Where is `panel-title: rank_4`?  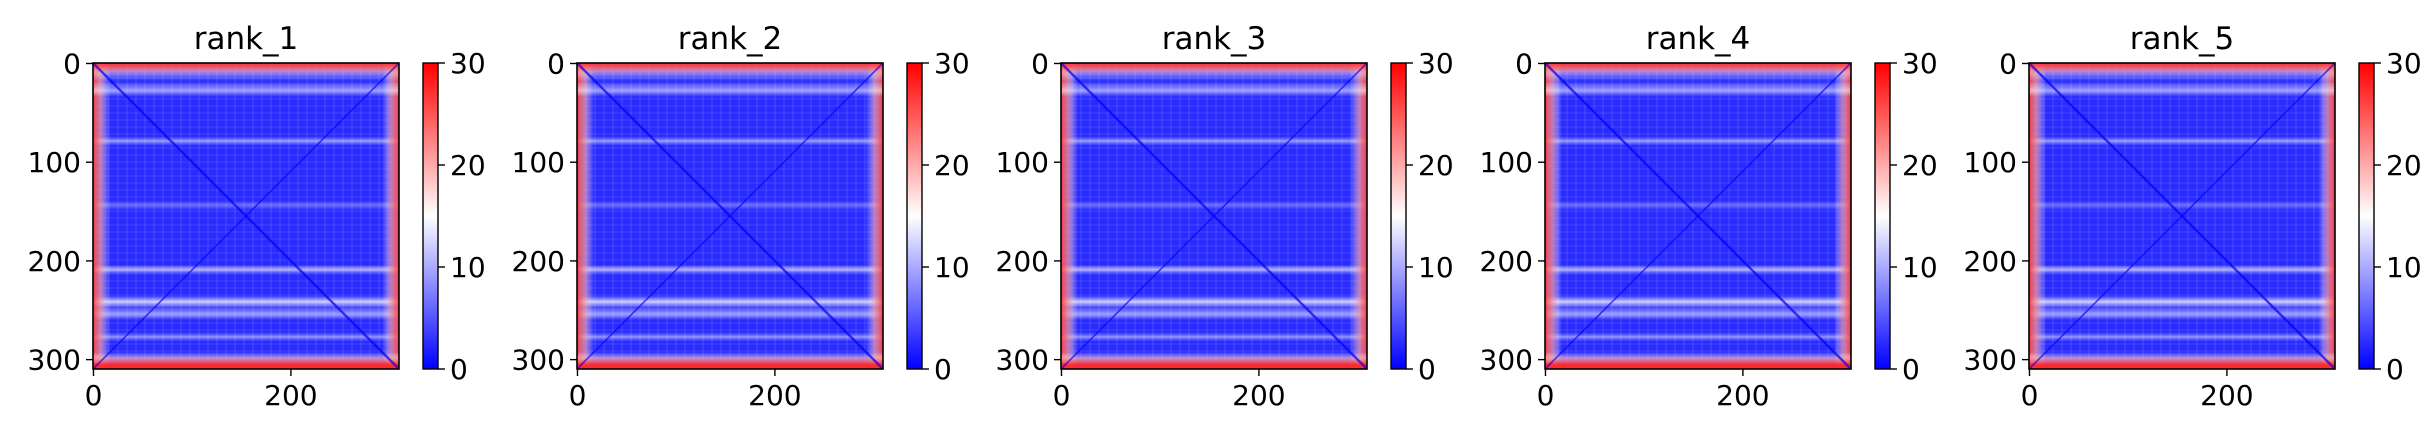 panel-title: rank_4 is located at coordinates (1698, 39).